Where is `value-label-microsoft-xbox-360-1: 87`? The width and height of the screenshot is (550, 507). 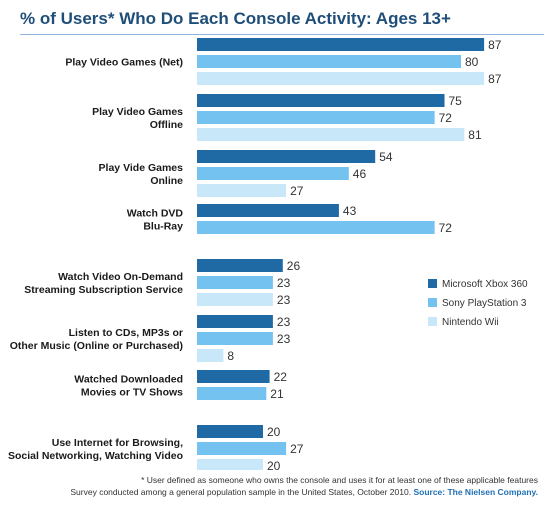 value-label-microsoft-xbox-360-1: 87 is located at coordinates (495, 45).